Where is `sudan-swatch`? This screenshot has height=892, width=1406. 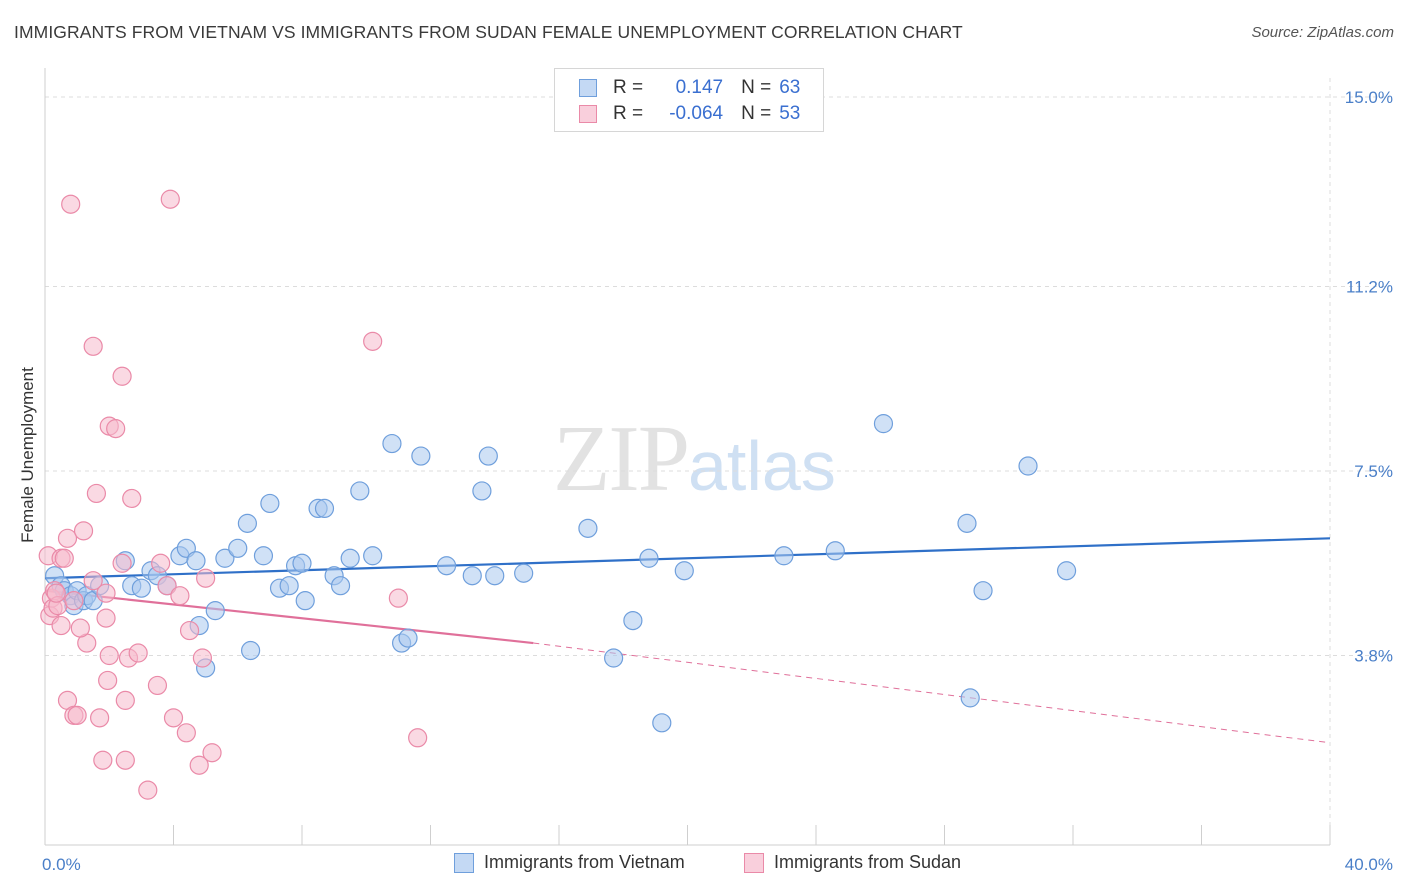
sudan-swatch is located at coordinates (588, 114).